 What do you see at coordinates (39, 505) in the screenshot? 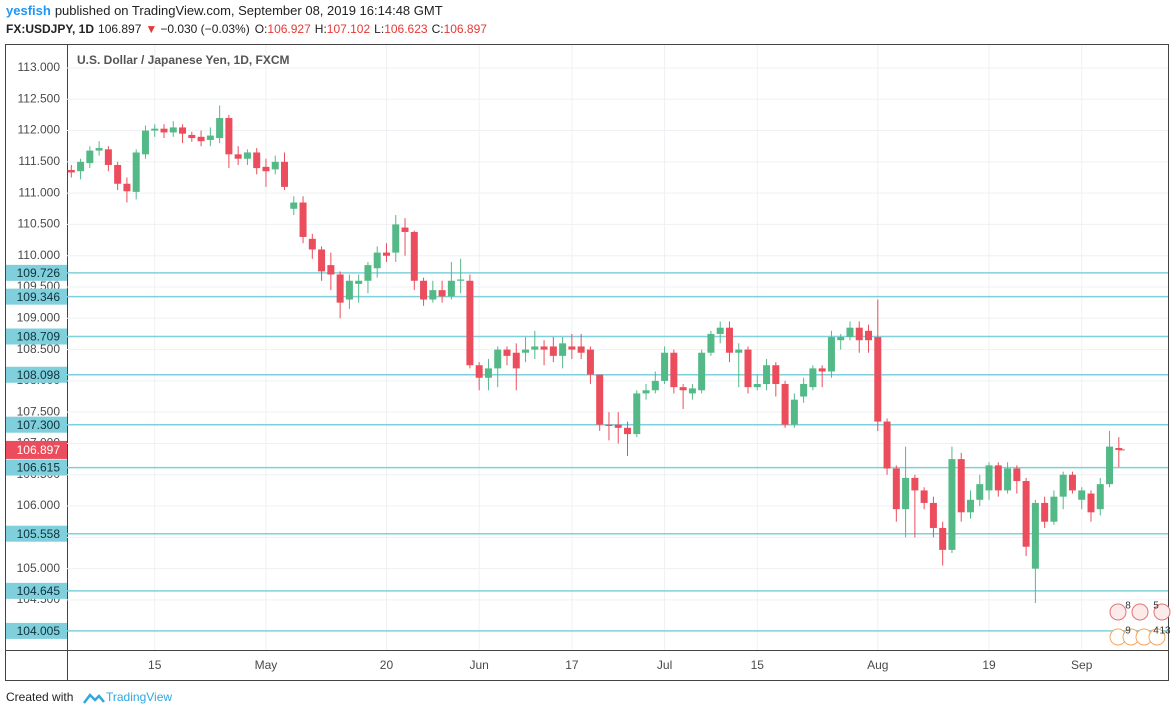
I see `y-tick-label: 106.000` at bounding box center [39, 505].